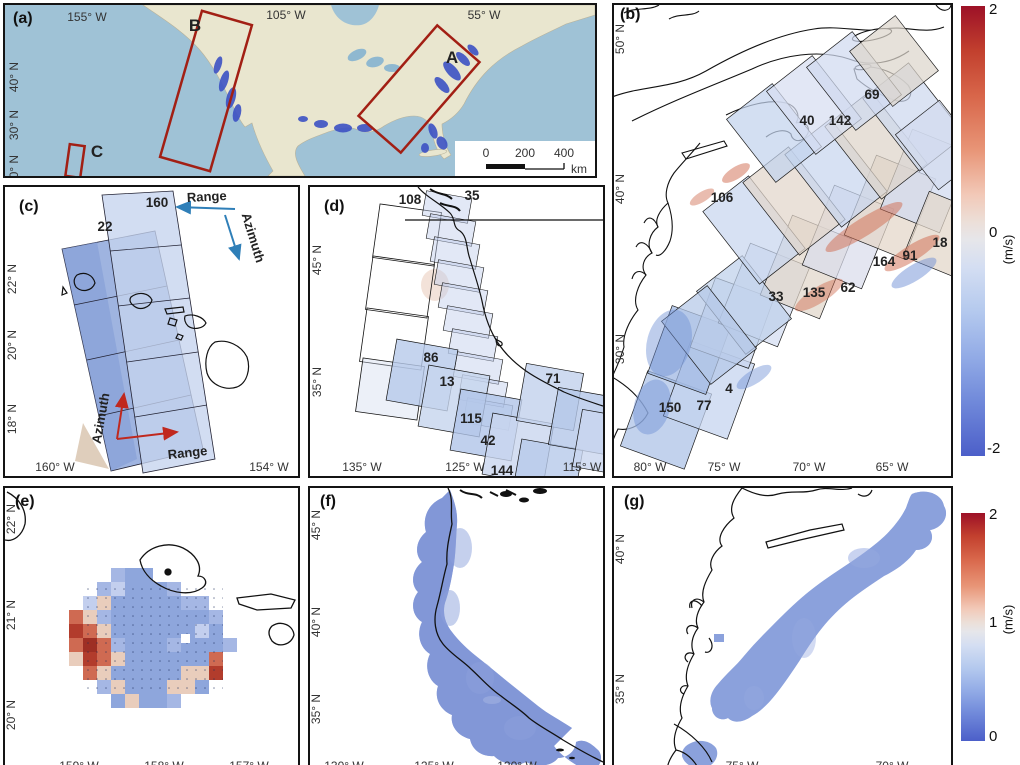  Describe the element at coordinates (742, 762) in the screenshot. I see `lon-tick: 75° W` at that location.